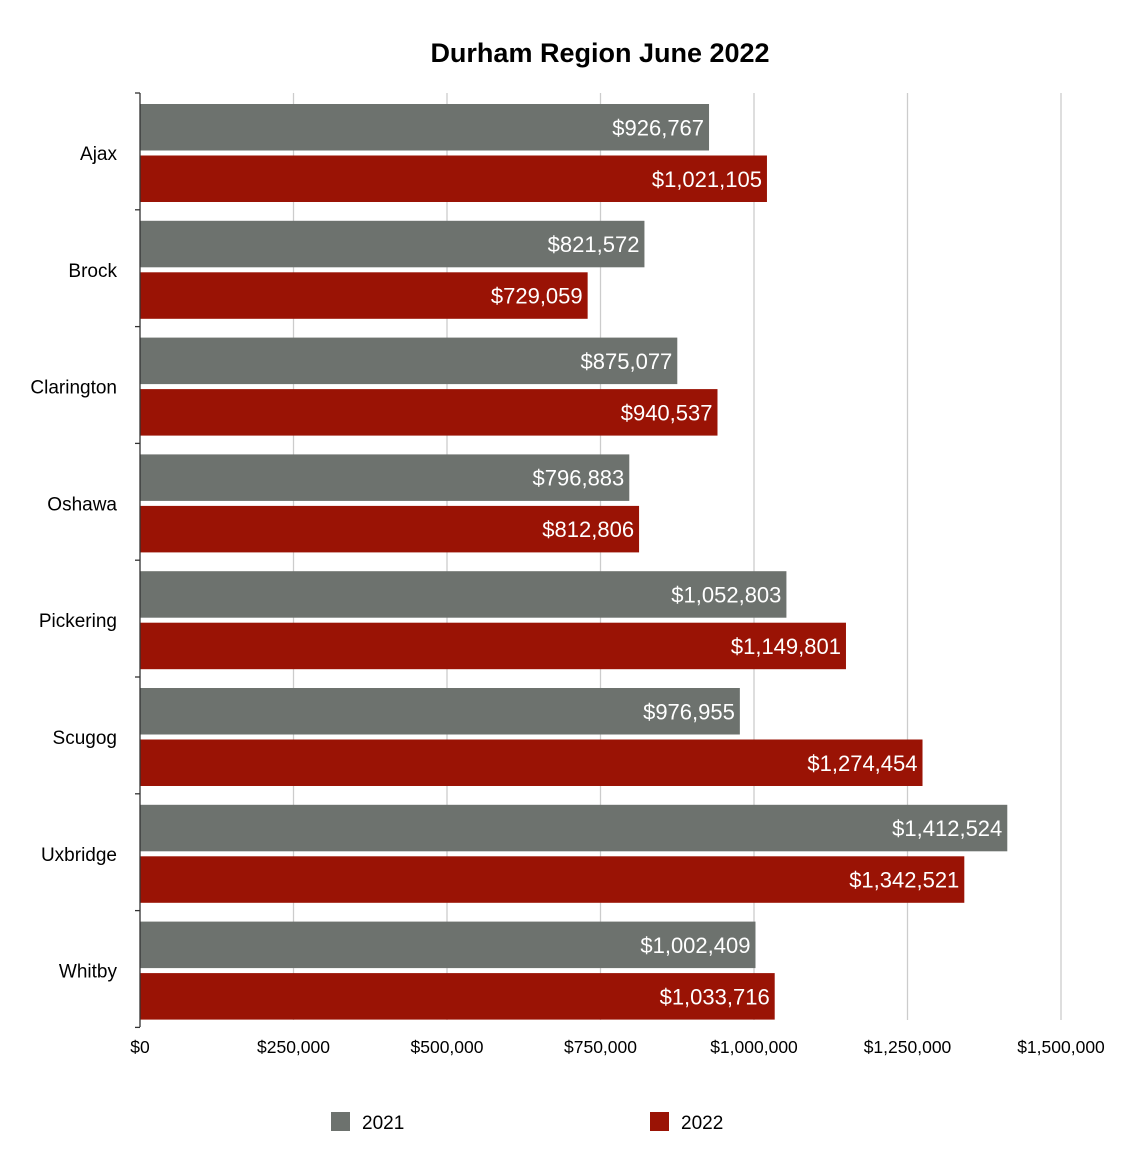  What do you see at coordinates (78, 621) in the screenshot?
I see `category-label: Pickering` at bounding box center [78, 621].